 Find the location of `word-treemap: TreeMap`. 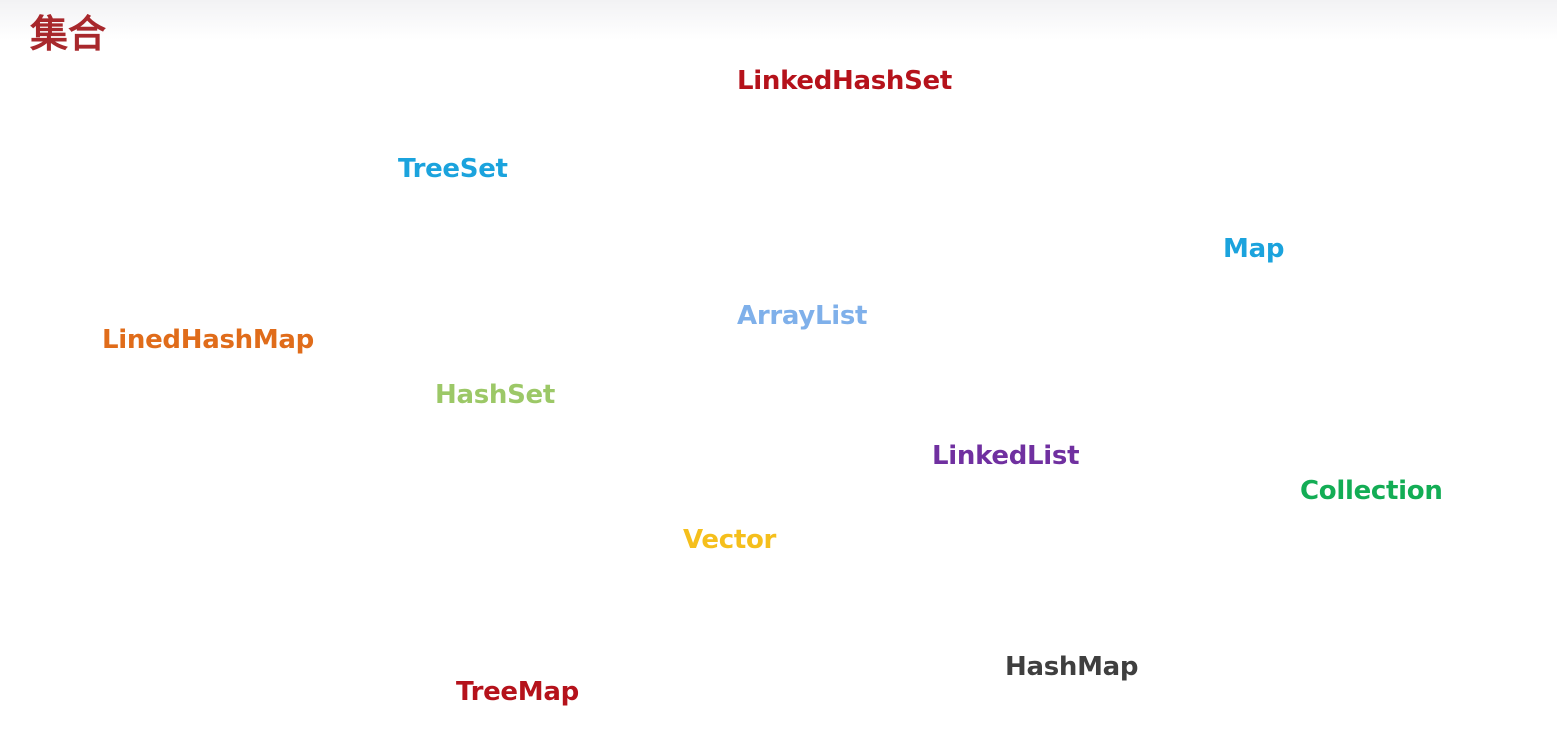

word-treemap: TreeMap is located at coordinates (517, 692).